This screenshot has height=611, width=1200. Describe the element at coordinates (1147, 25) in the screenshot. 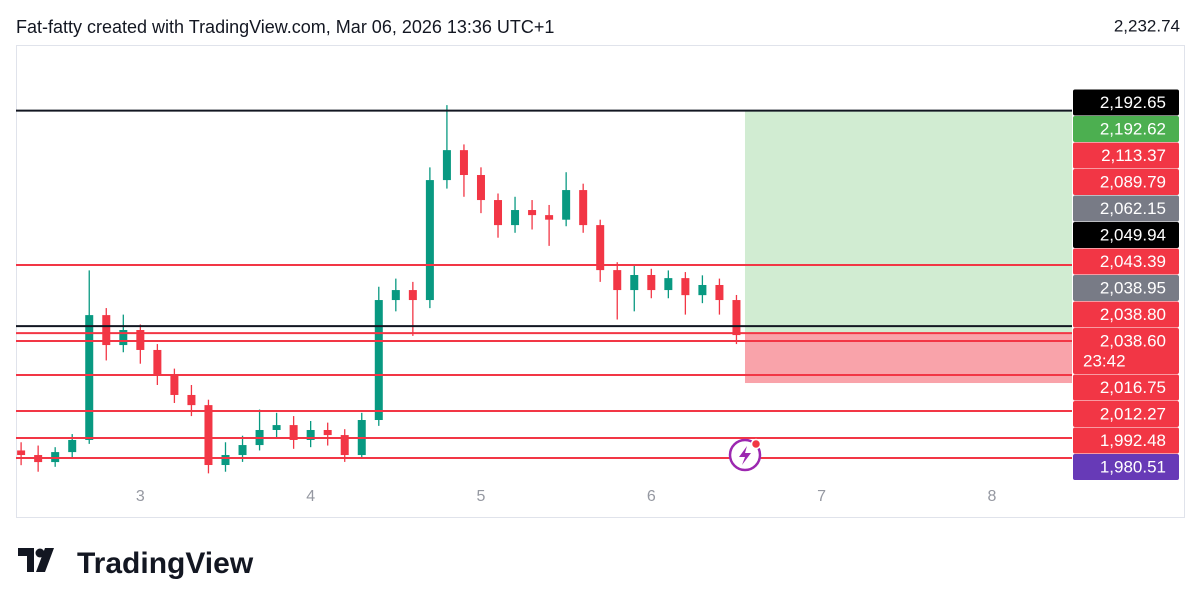

I see `y-tick-label: 2,232.74` at that location.